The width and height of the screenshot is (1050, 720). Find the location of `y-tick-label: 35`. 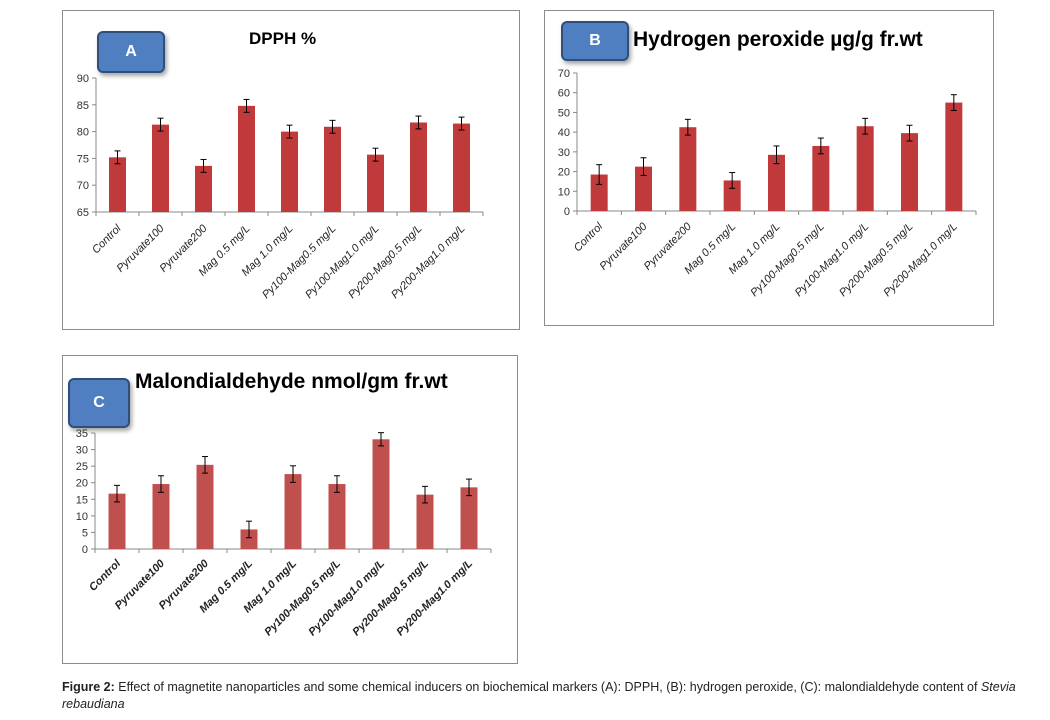

y-tick-label: 35 is located at coordinates (82, 434).